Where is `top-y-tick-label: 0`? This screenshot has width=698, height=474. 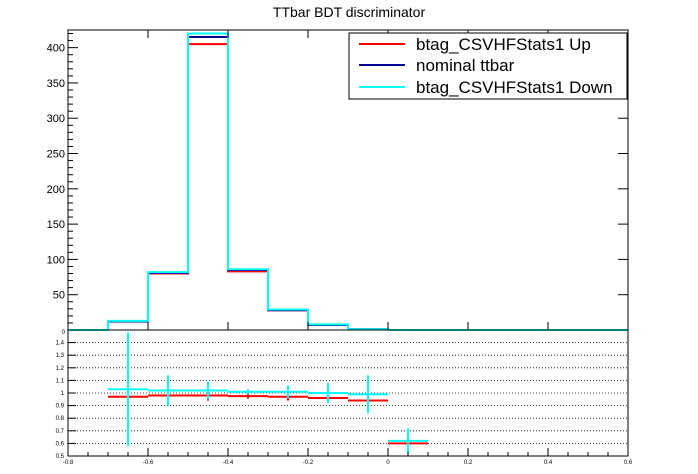
top-y-tick-label: 0 is located at coordinates (64, 333).